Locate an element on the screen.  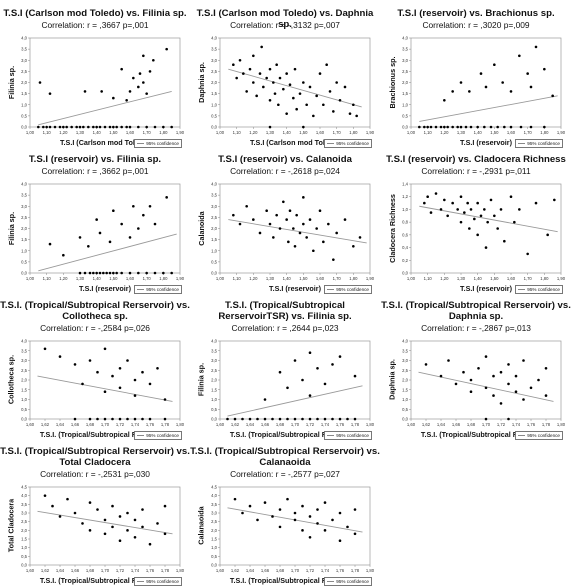
x-axis-label: T.S.I (reservoir) is located at coordinates (486, 142).